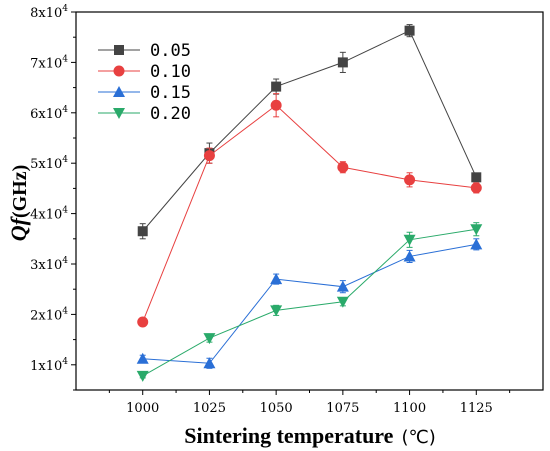 This screenshot has width=550, height=451. Describe the element at coordinates (288, 435) in the screenshot. I see `x-axis-title-main: Sintering temperature` at that location.